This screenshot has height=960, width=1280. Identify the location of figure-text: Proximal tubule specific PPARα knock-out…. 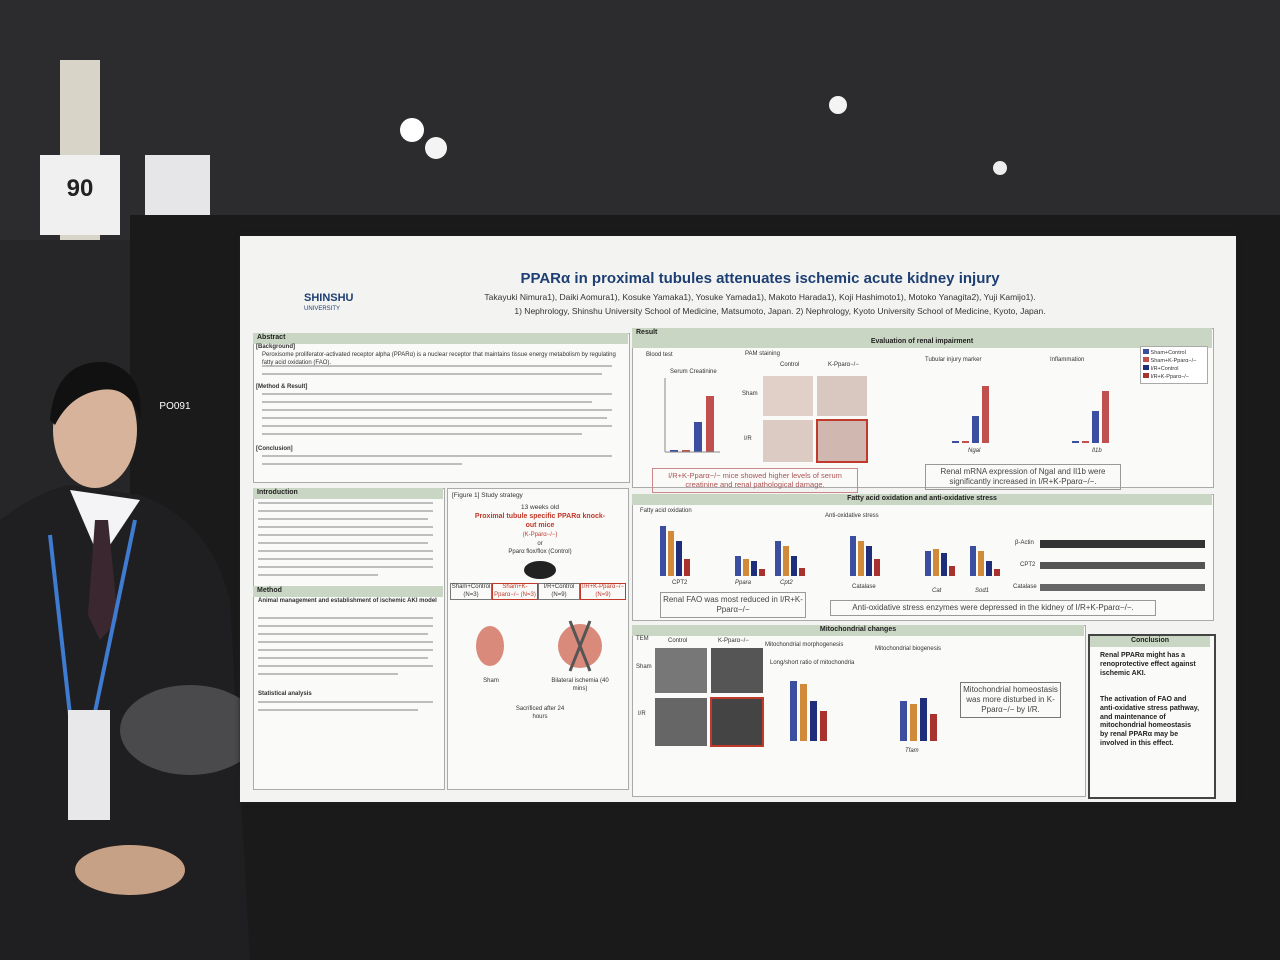
(540, 521).